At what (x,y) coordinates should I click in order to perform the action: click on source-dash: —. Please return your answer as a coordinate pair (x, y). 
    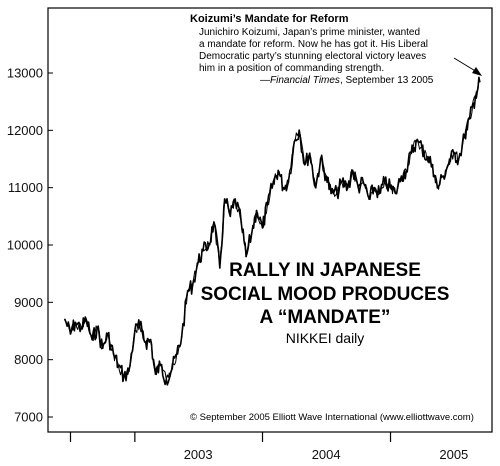
    Looking at the image, I should click on (265, 80).